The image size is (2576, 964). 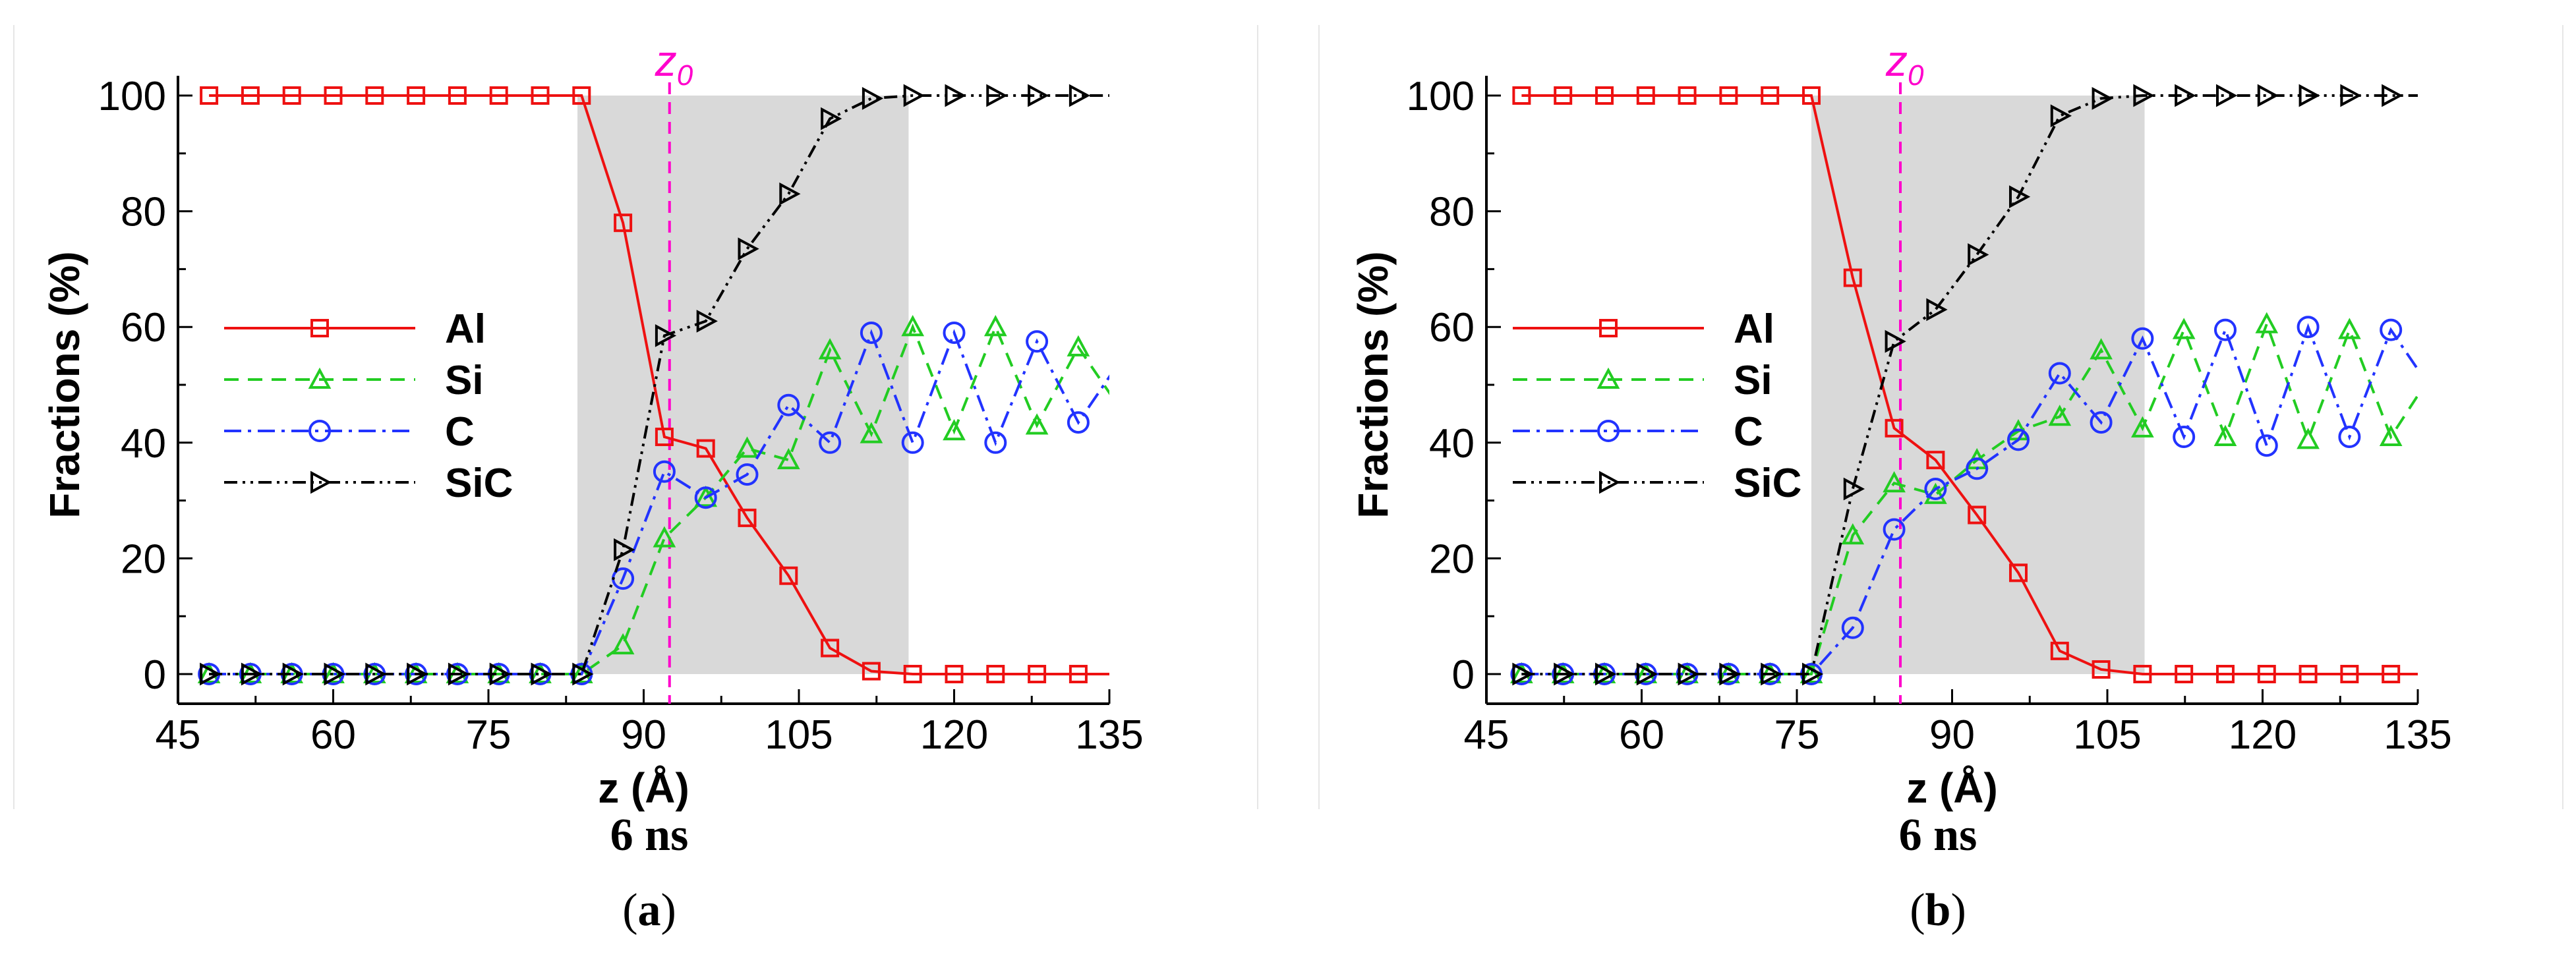 I want to click on x-axis-title: z (Å), so click(x=1952, y=788).